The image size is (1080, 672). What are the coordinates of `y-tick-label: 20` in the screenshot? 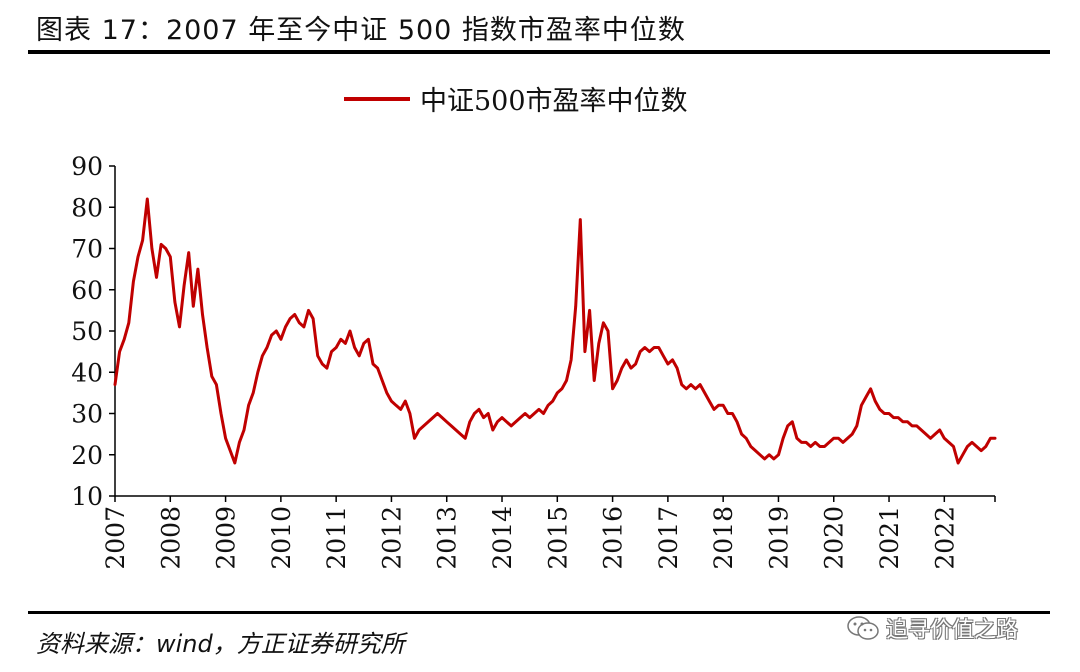 It's located at (87, 455).